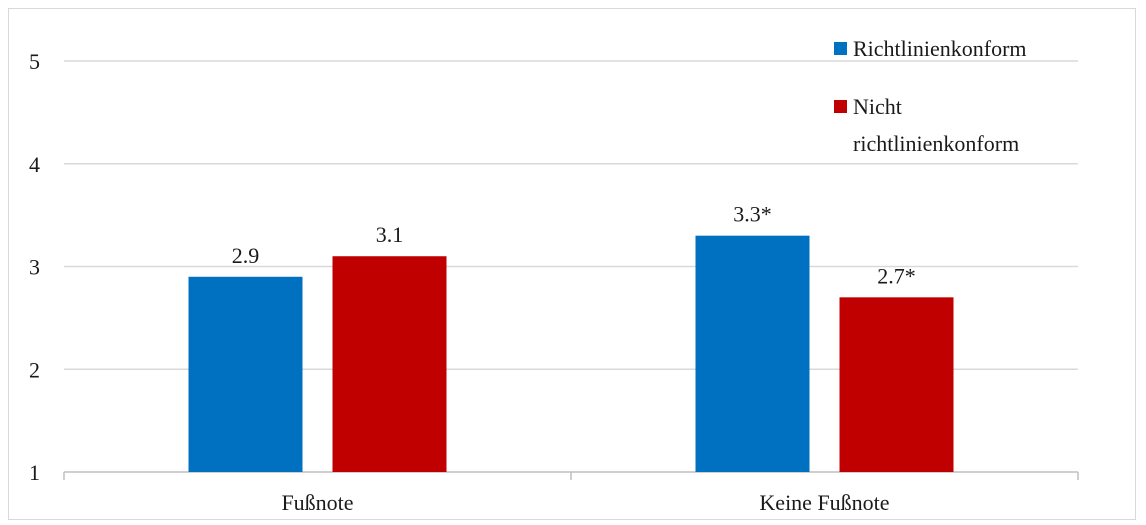 The height and width of the screenshot is (525, 1146). What do you see at coordinates (246, 255) in the screenshot?
I see `data-label: 2.9` at bounding box center [246, 255].